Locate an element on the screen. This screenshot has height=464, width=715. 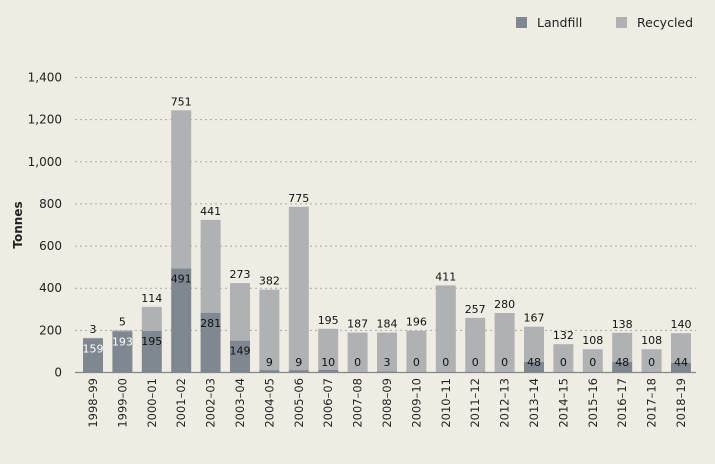
data-label-recycled: 3 is located at coordinates (93, 329).